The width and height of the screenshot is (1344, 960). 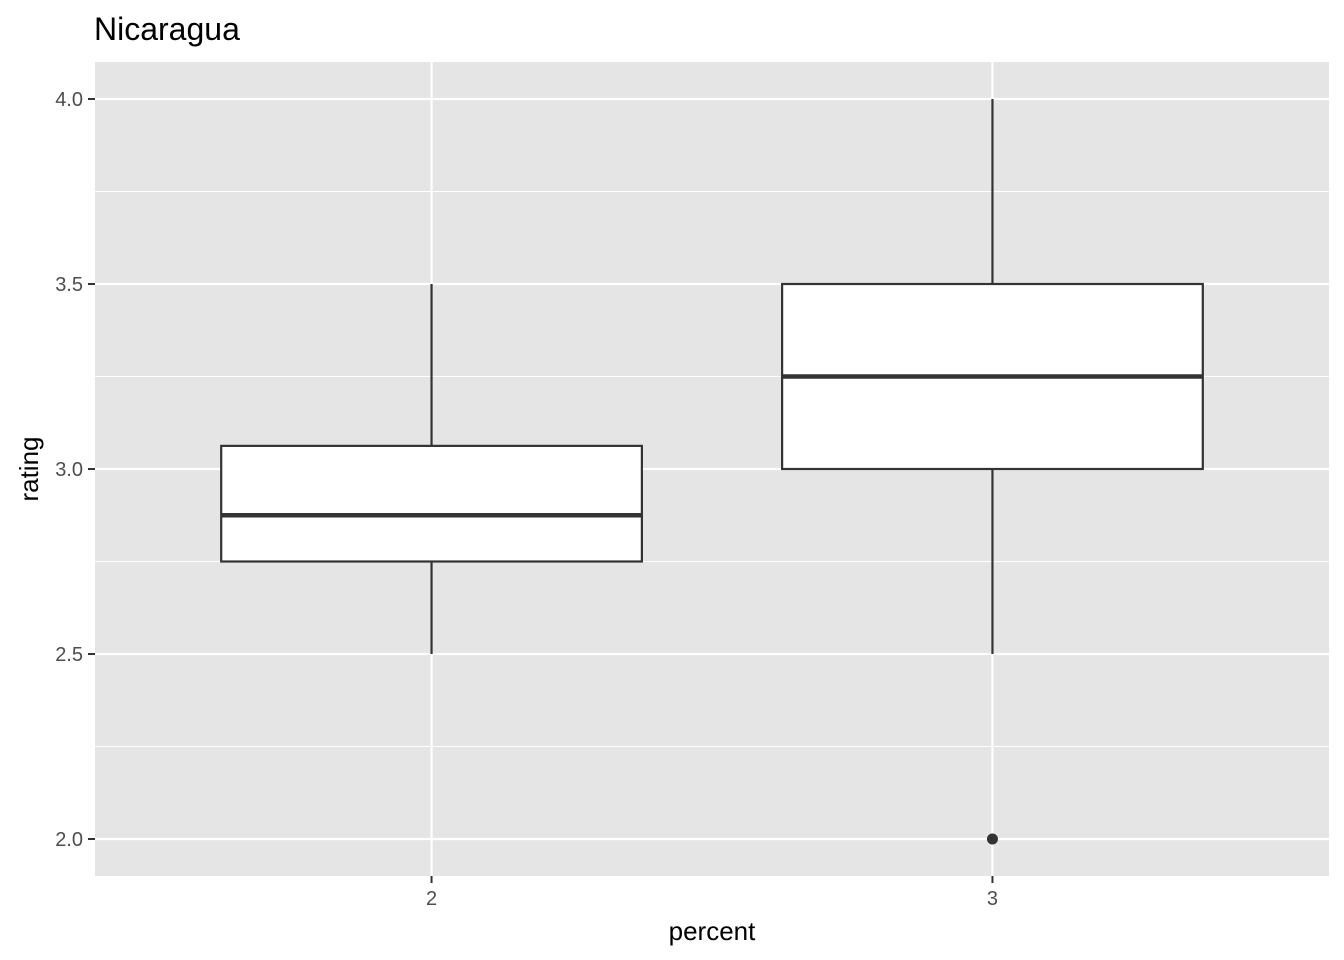 I want to click on x-tick-label: 3, so click(x=992, y=899).